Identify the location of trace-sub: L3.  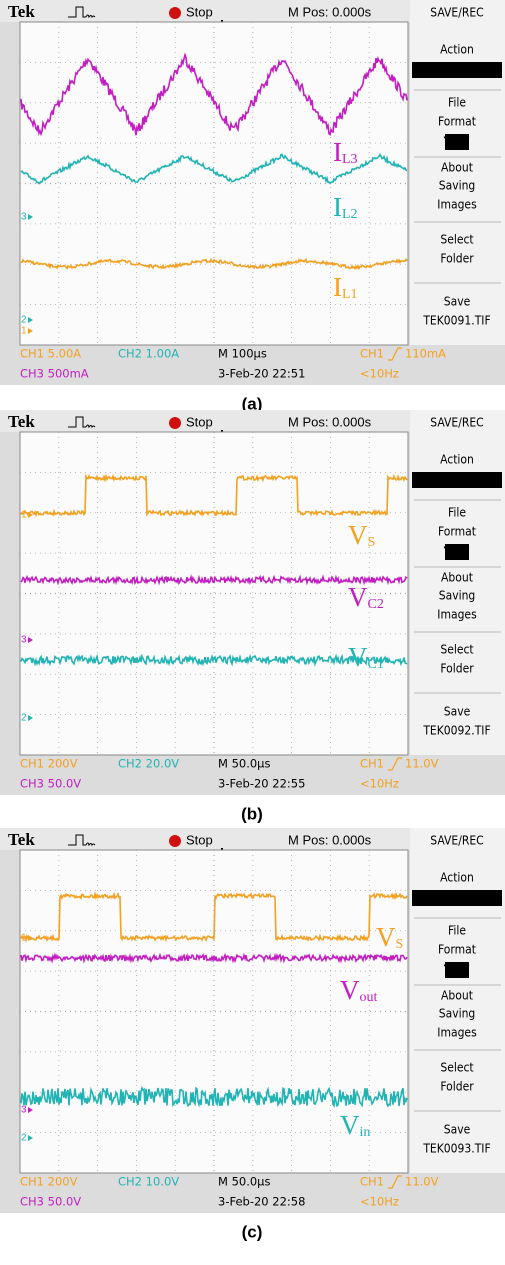
(350, 159).